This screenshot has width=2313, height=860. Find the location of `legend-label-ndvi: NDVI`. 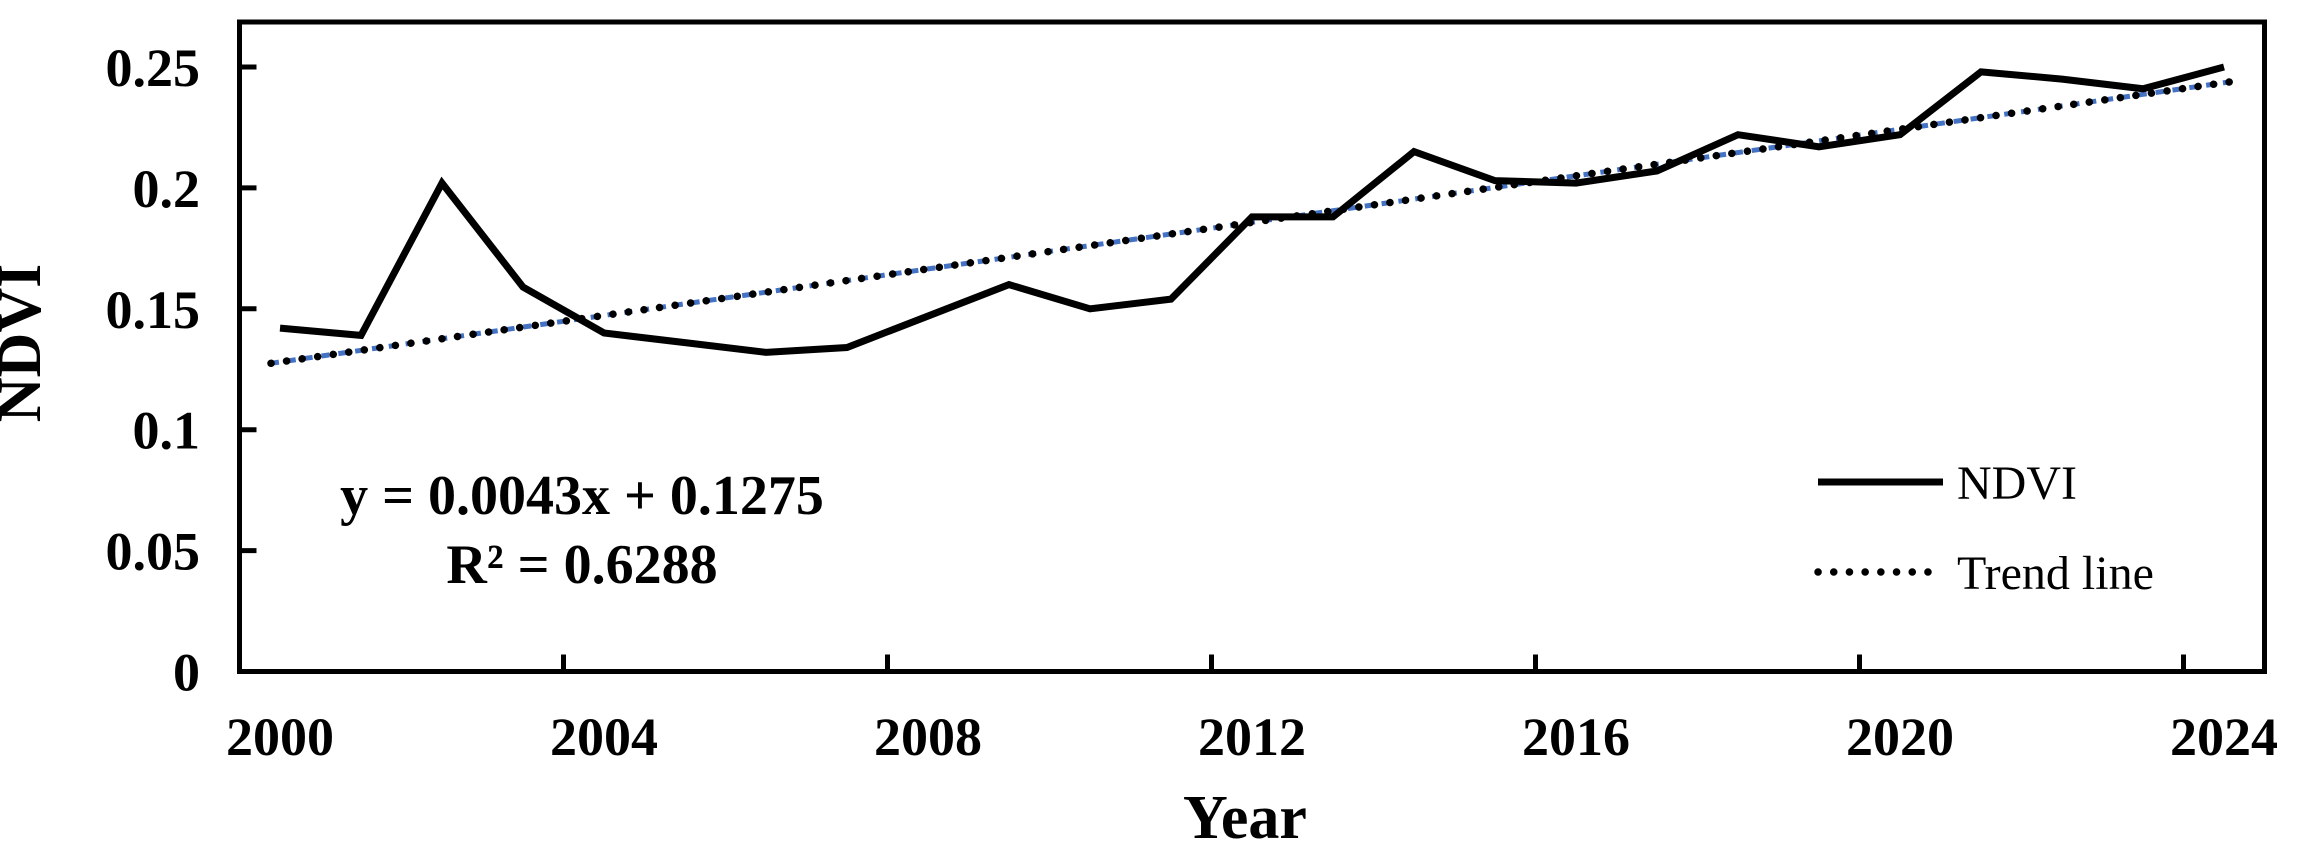

legend-label-ndvi: NDVI is located at coordinates (2017, 483).